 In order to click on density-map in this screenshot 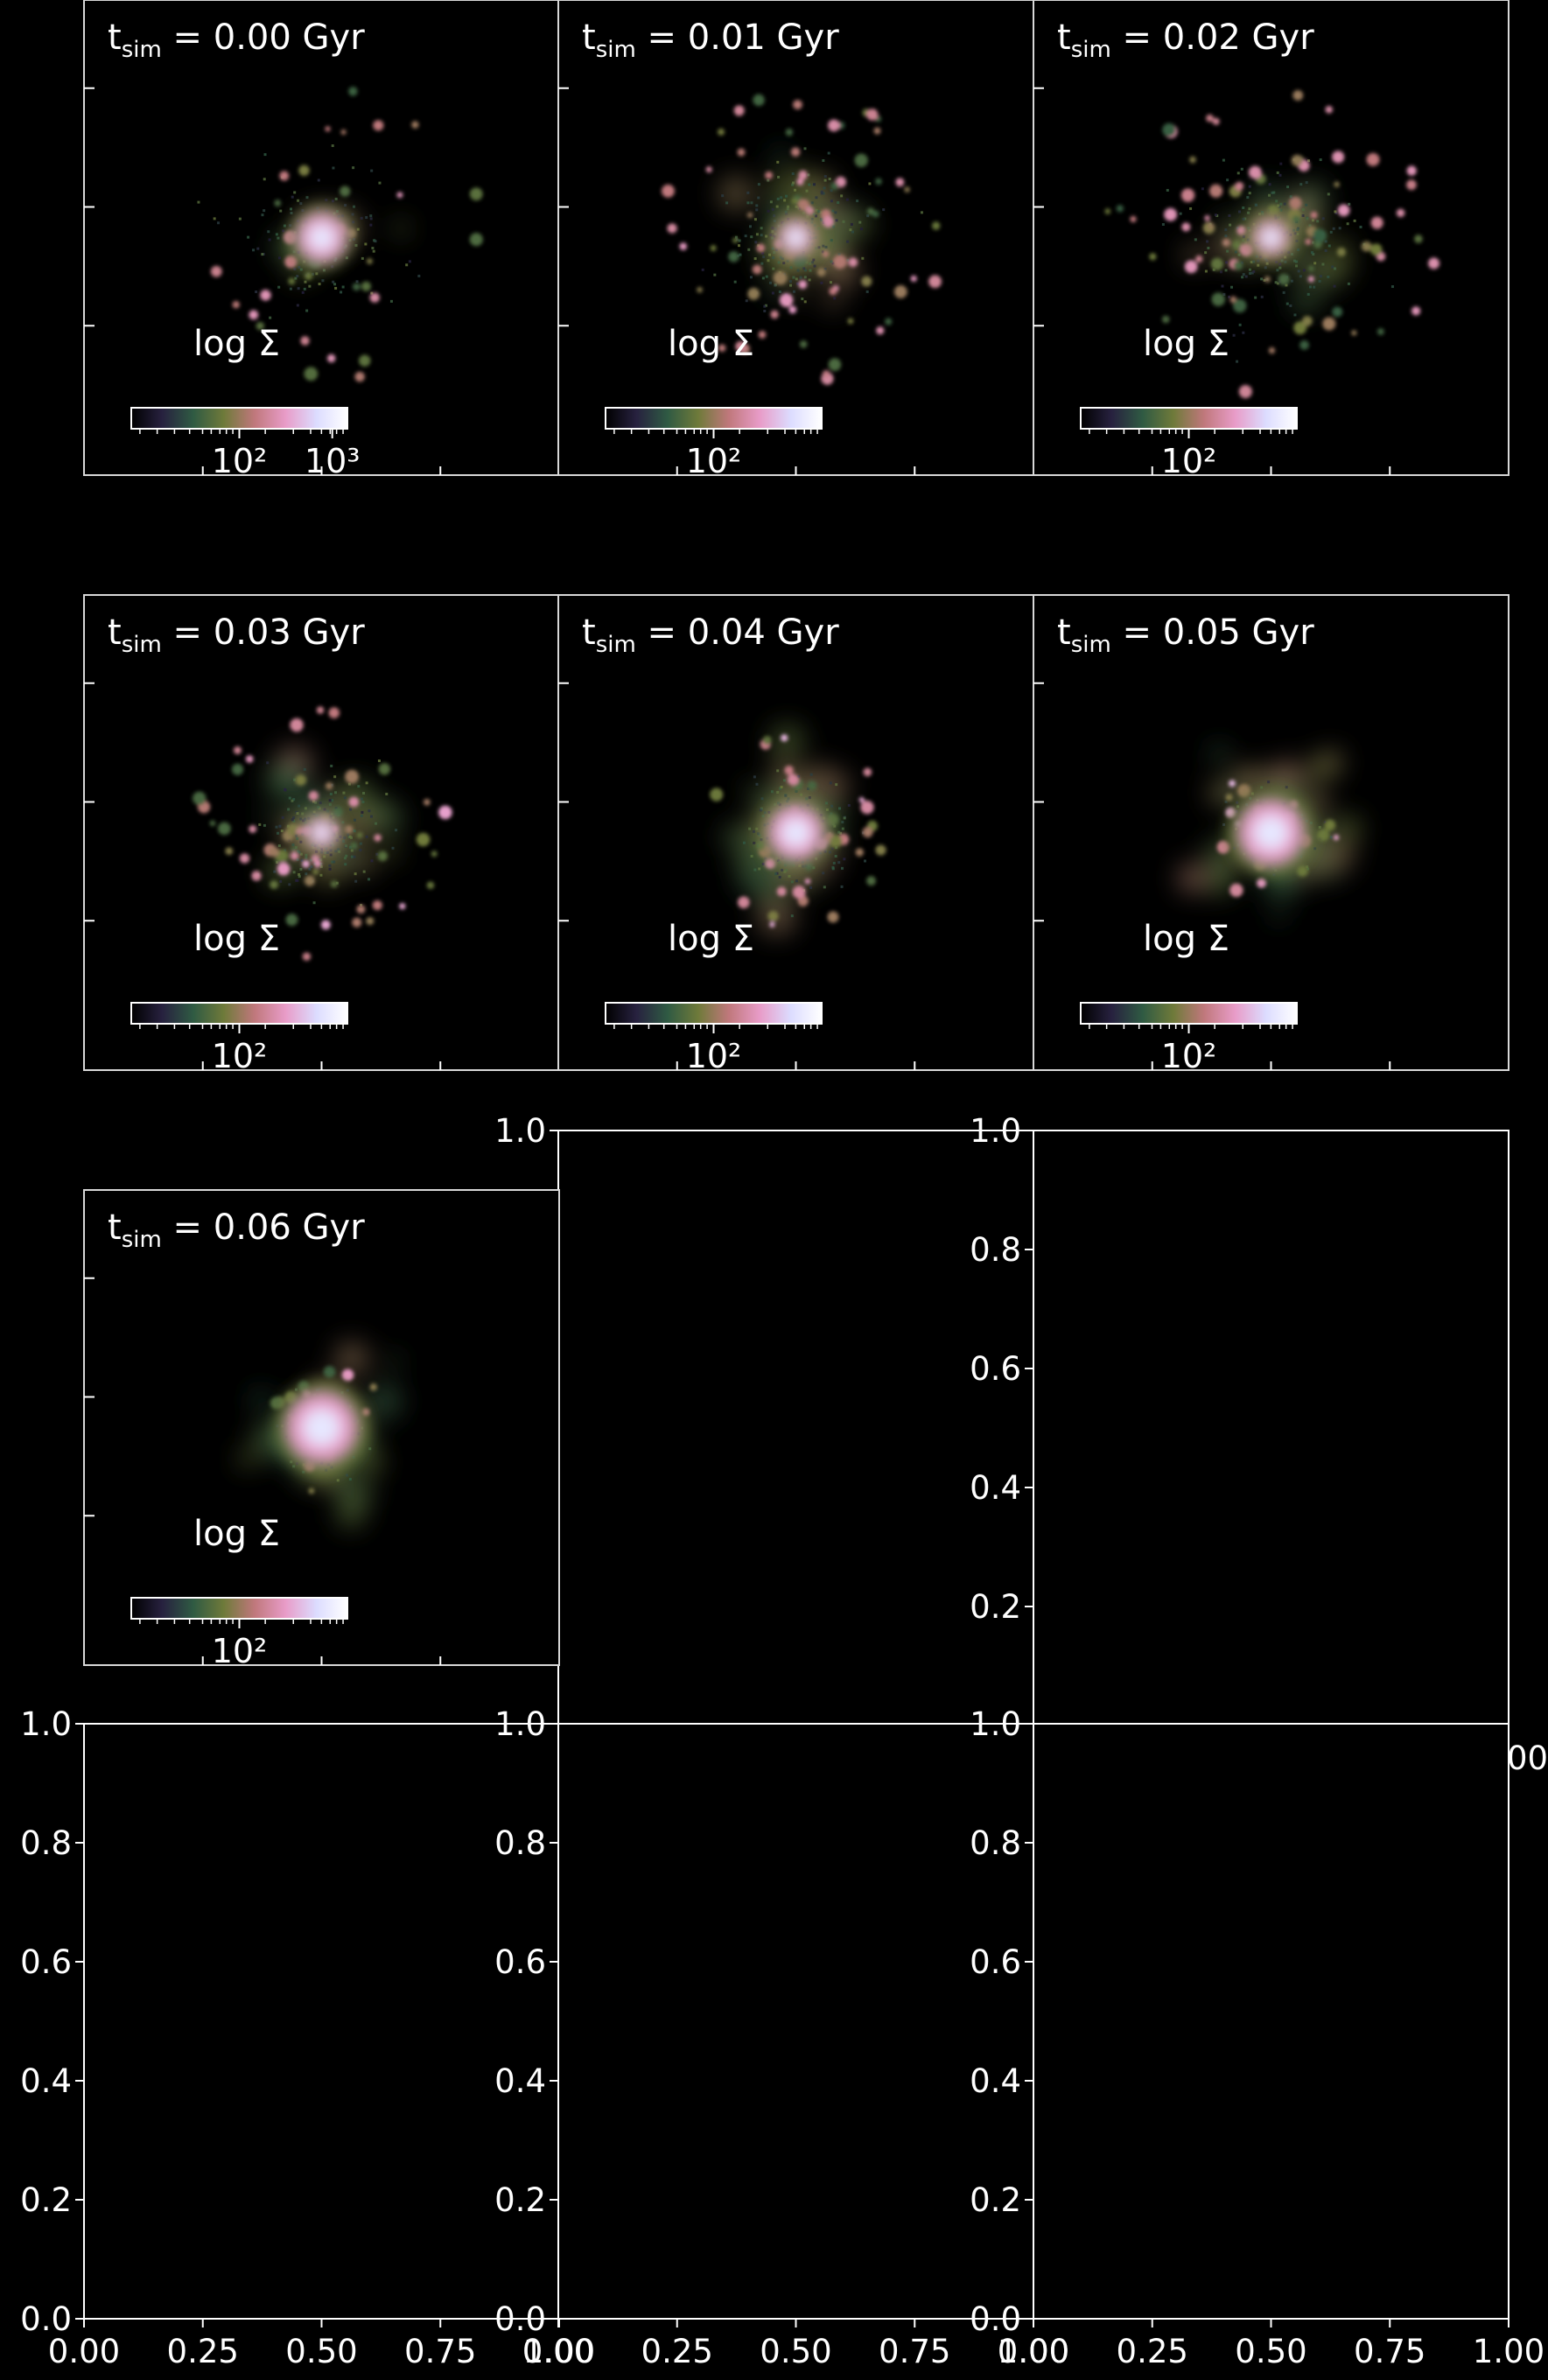, I will do `click(322, 833)`.